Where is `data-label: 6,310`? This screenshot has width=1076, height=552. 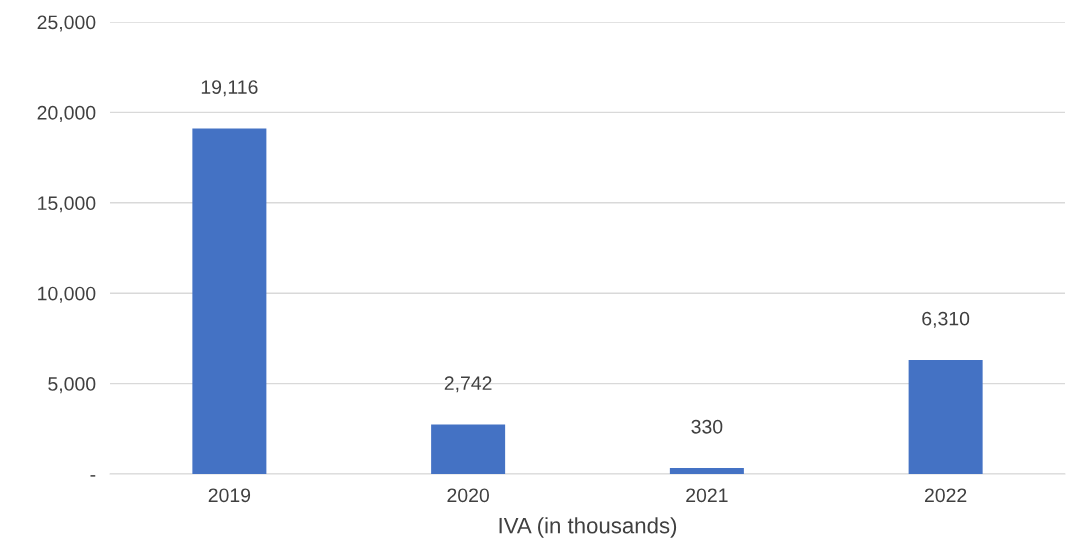 data-label: 6,310 is located at coordinates (946, 319).